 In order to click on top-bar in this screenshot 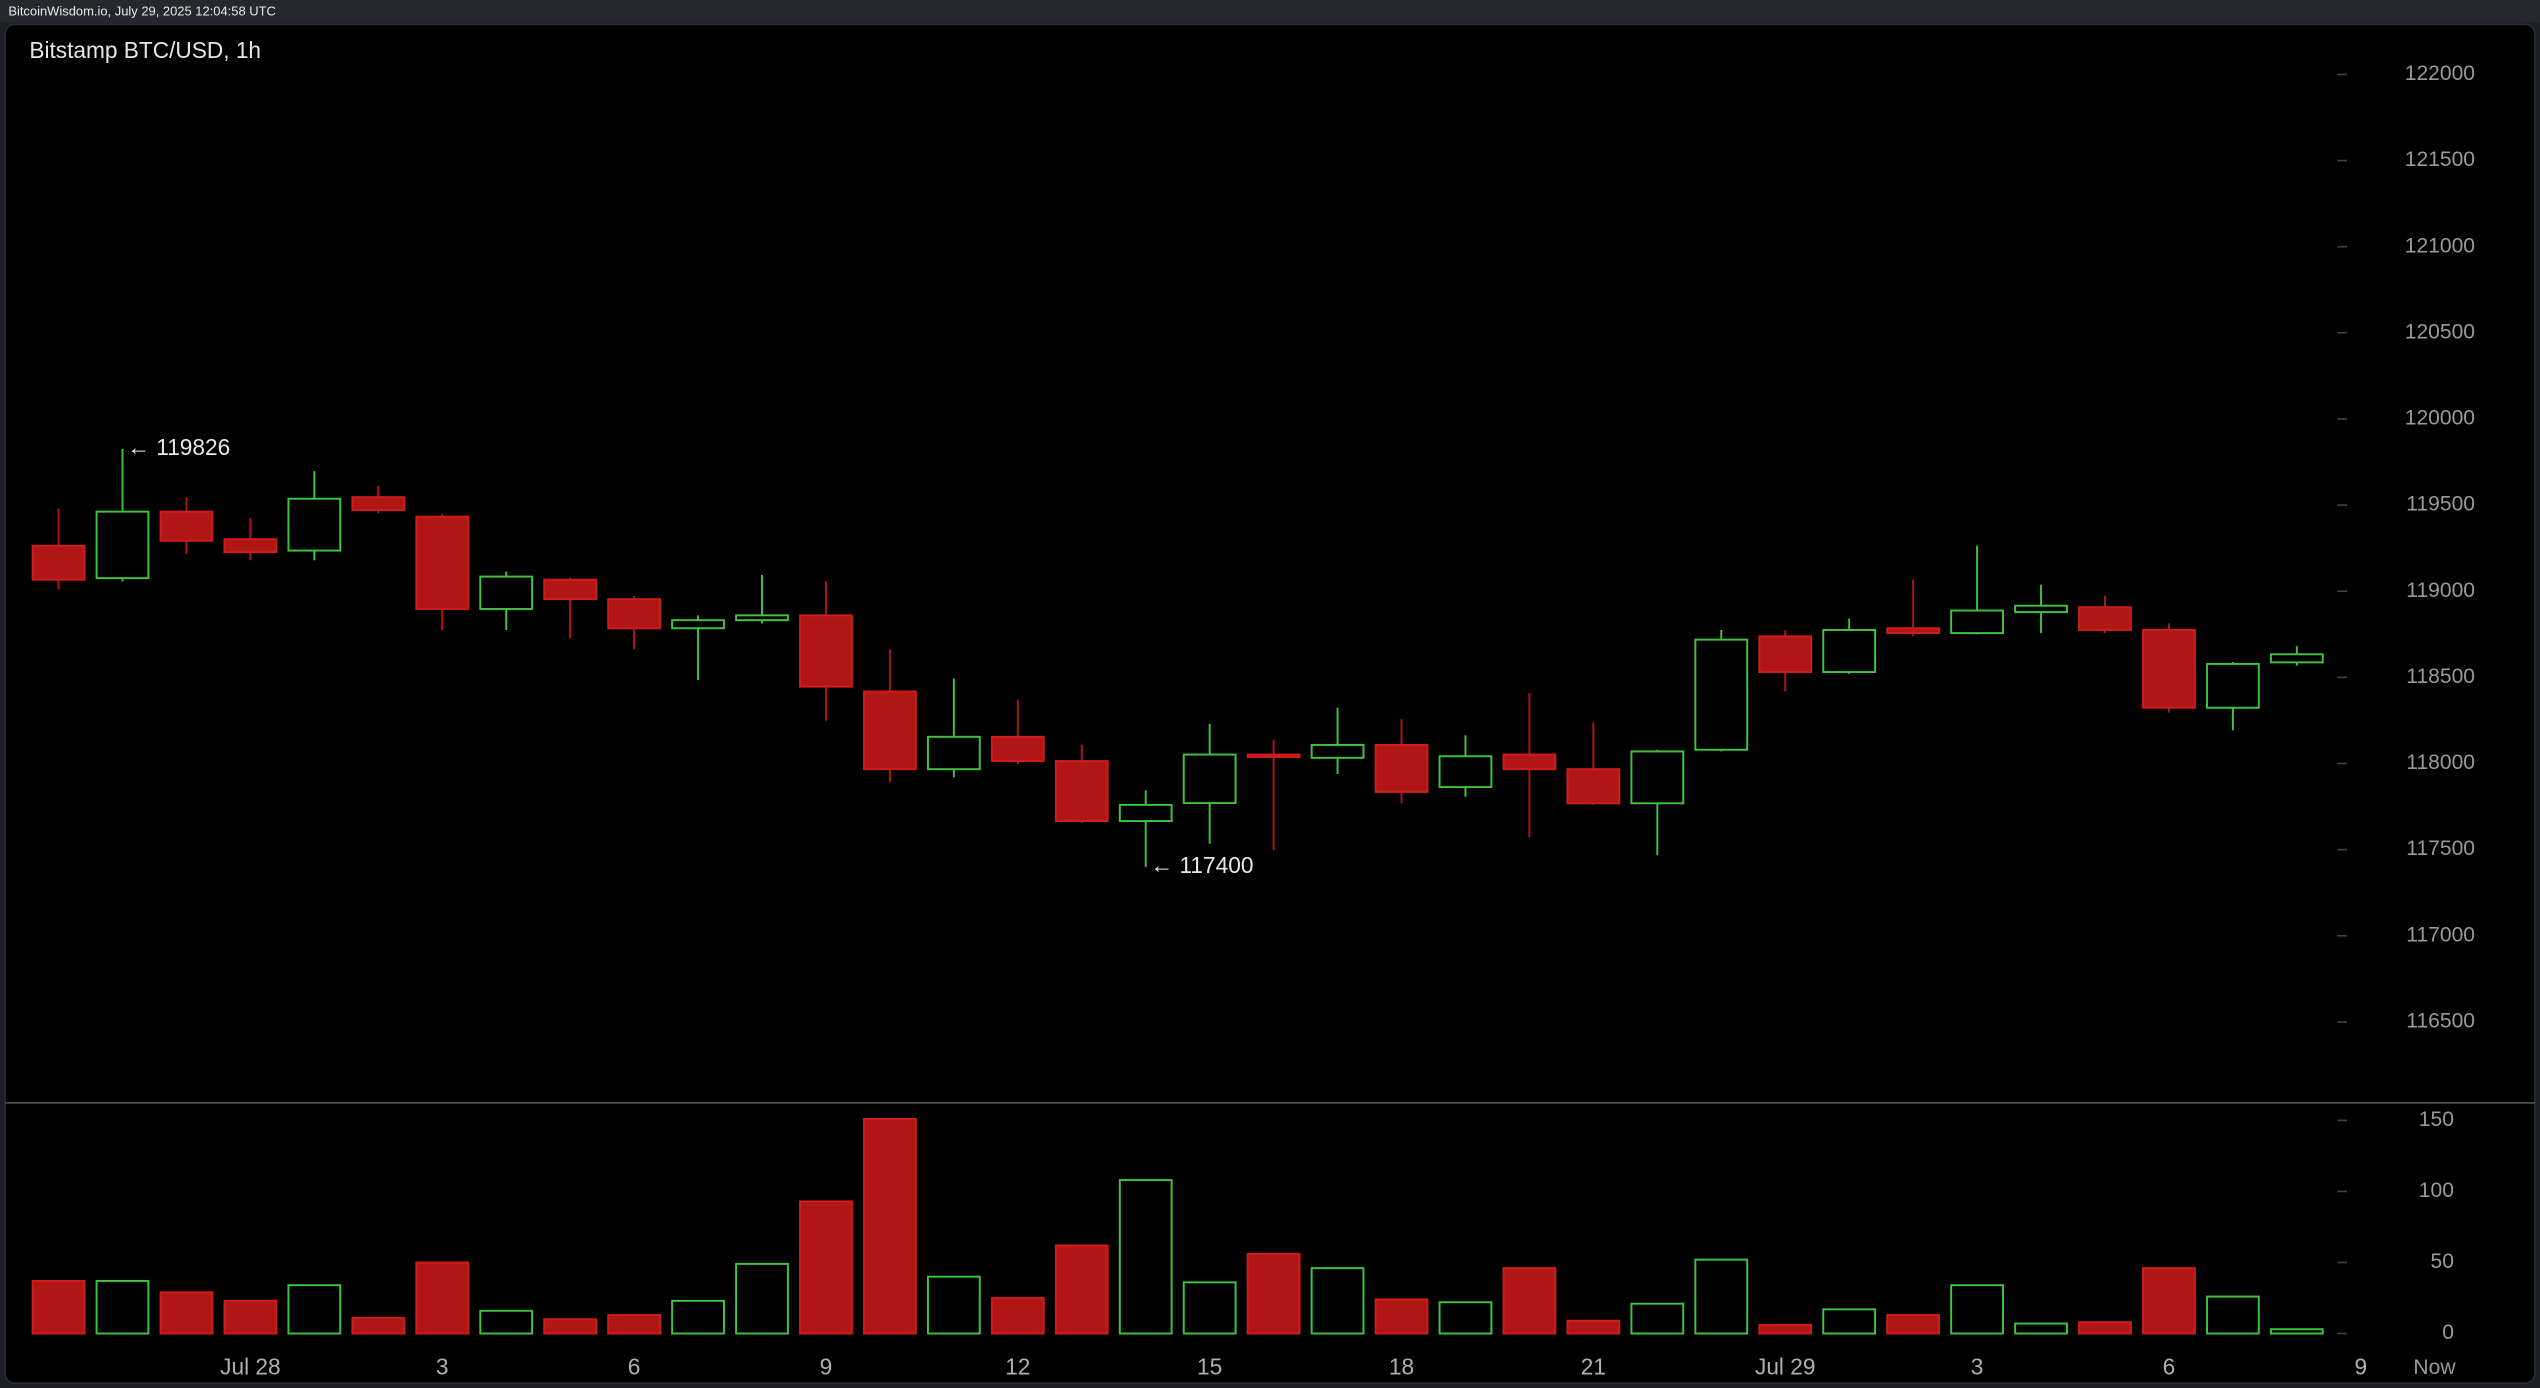, I will do `click(1270, 11)`.